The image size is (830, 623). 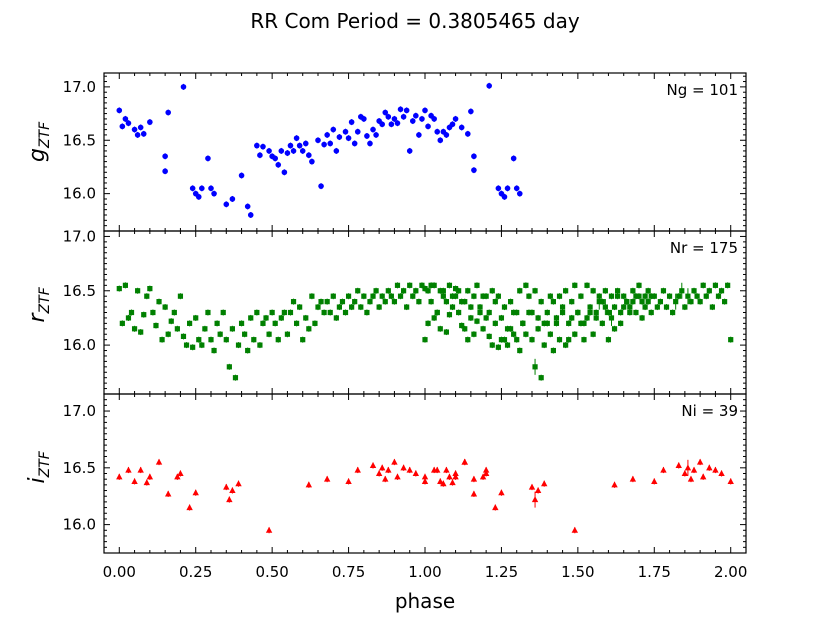 I want to click on panel-annotation: Ni = 39, so click(x=709, y=411).